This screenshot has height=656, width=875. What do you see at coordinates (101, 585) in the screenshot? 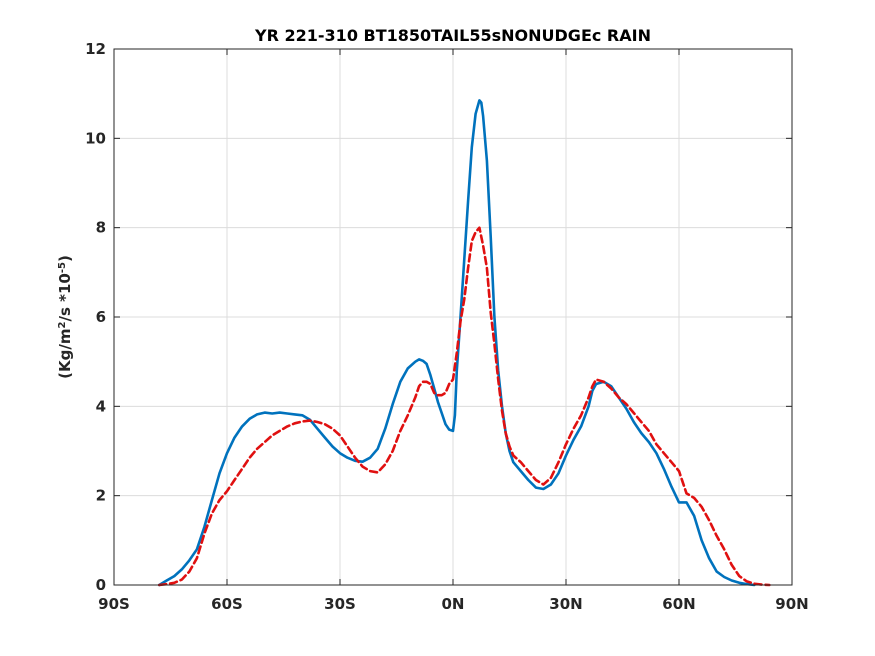
I see `y-tick-label: 0` at bounding box center [101, 585].